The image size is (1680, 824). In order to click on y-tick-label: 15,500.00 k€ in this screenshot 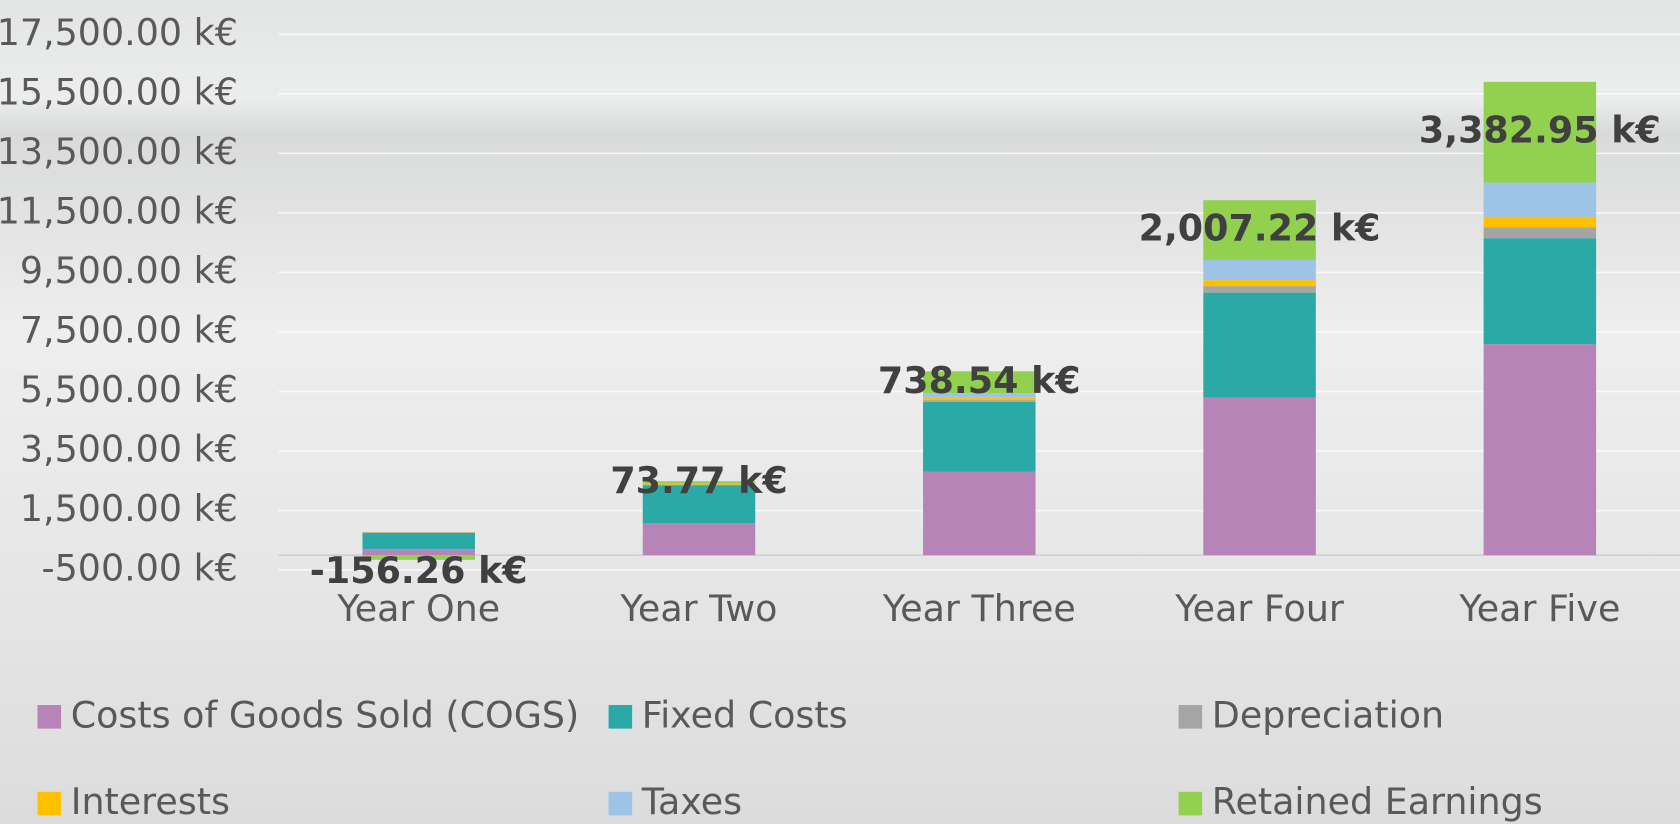, I will do `click(119, 91)`.